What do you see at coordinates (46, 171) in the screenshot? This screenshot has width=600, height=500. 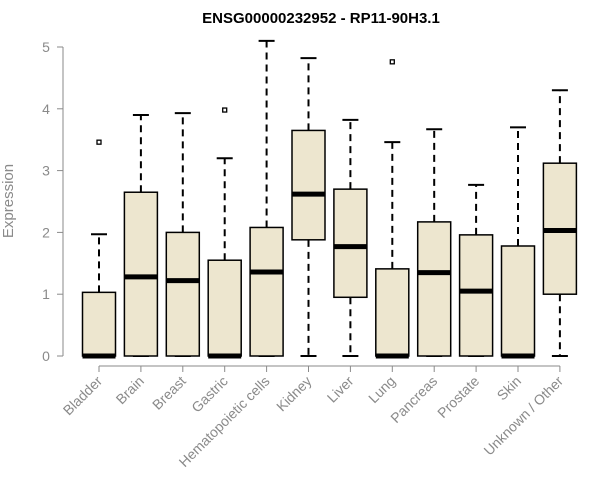 I see `y-tick-label: 3` at bounding box center [46, 171].